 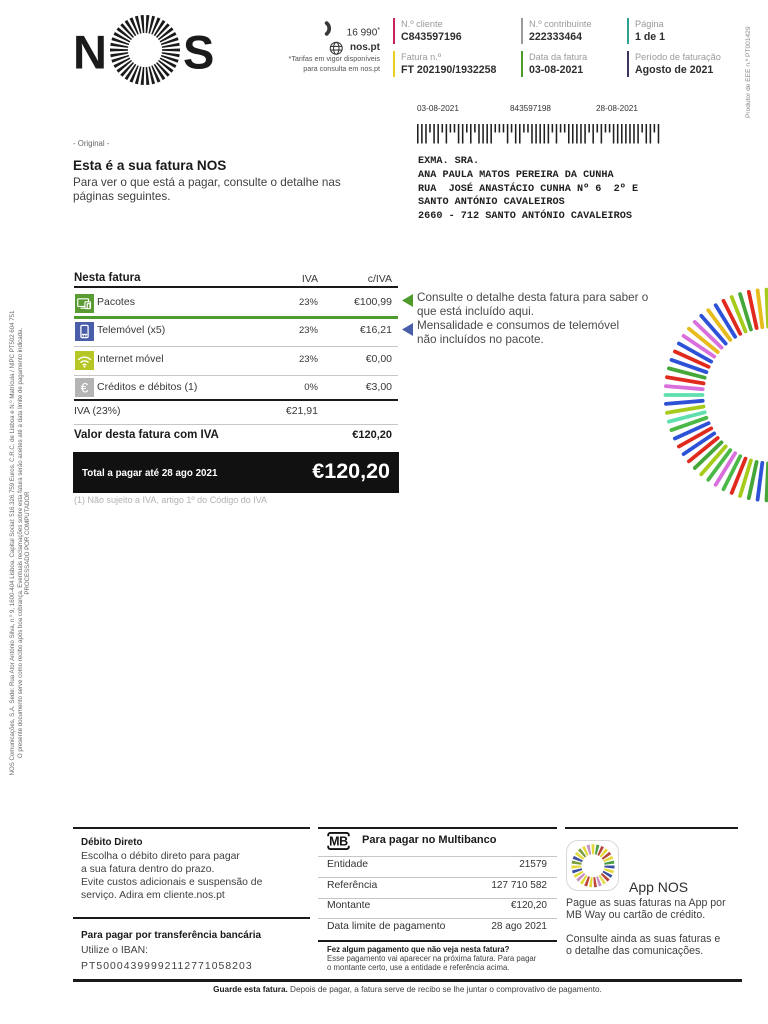 What do you see at coordinates (338, 842) in the screenshot?
I see `svg-text: MB` at bounding box center [338, 842].